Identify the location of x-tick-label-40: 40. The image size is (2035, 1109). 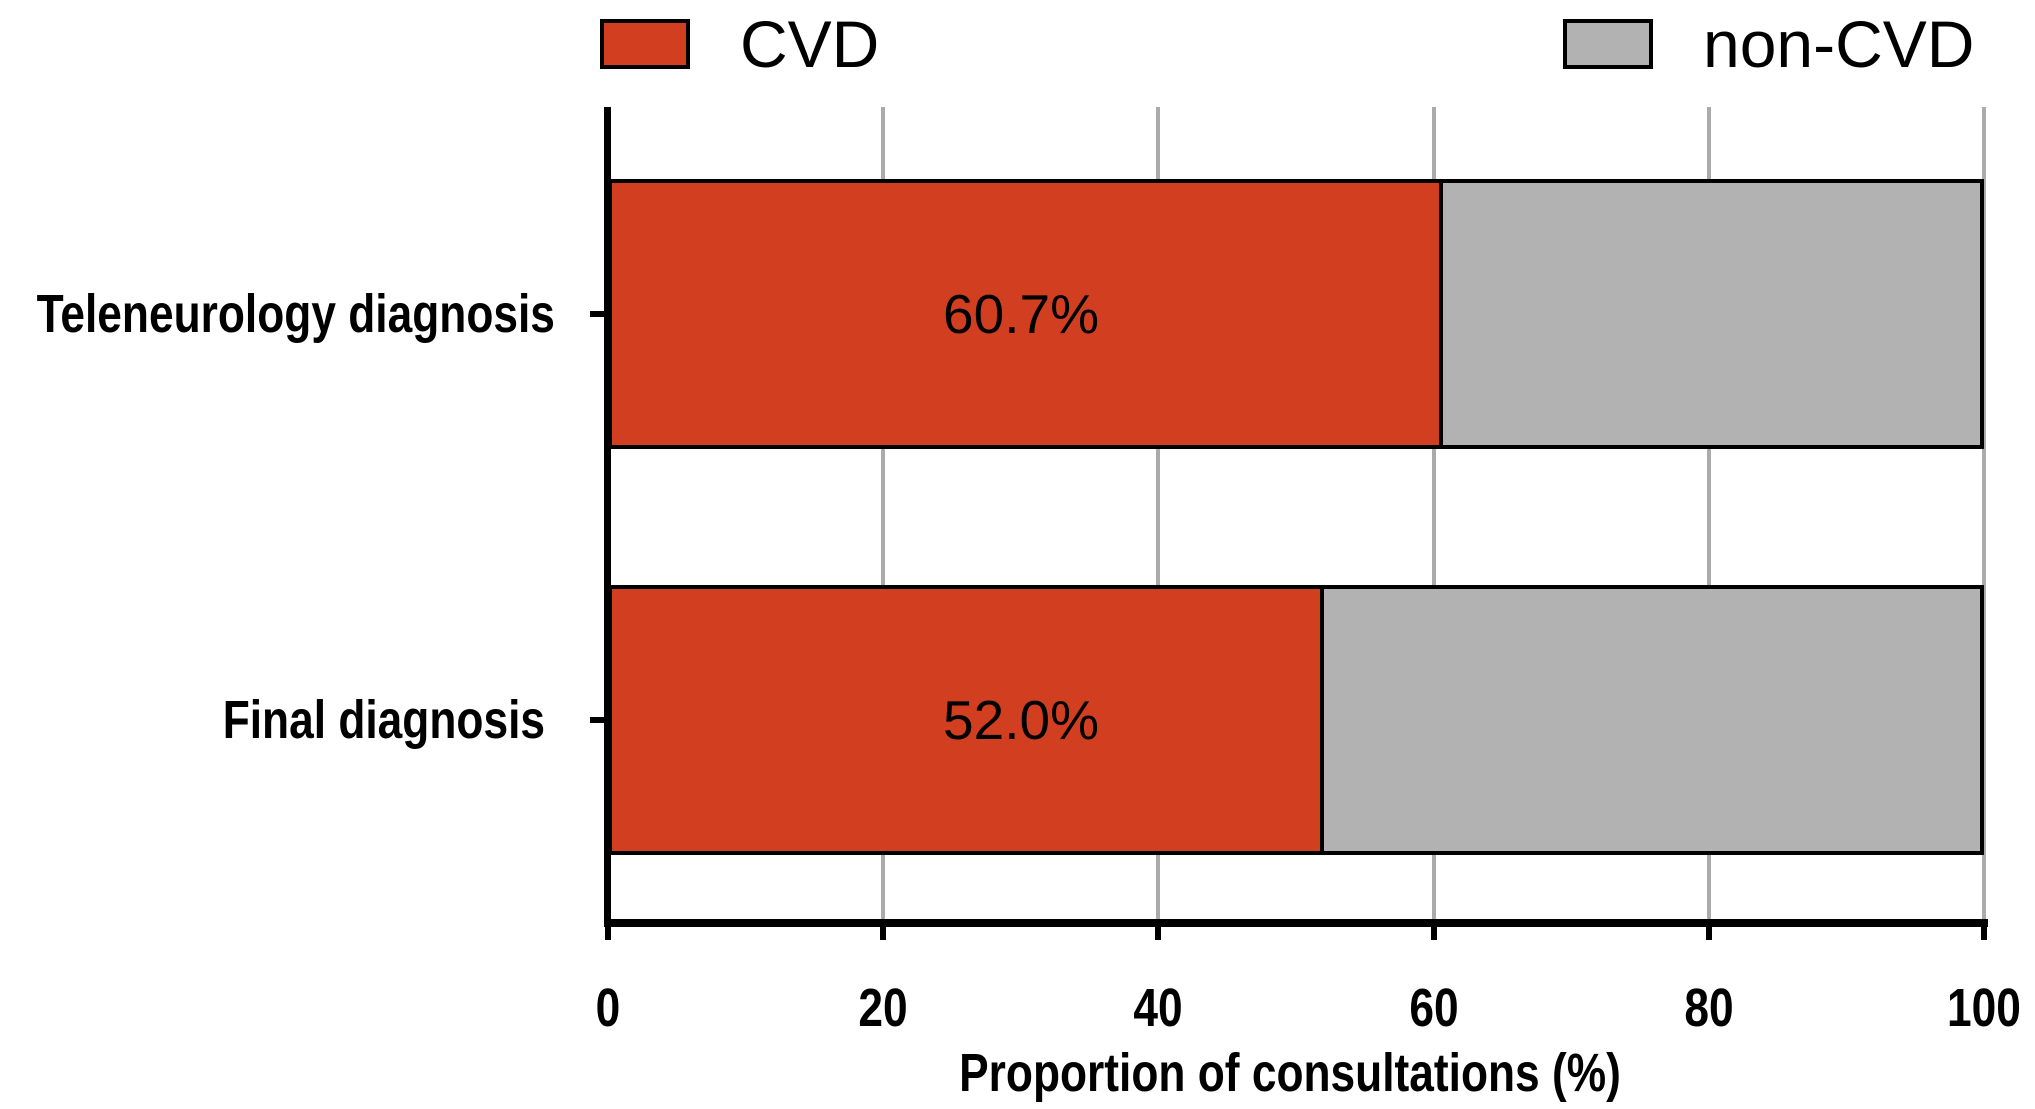
(1158, 1008).